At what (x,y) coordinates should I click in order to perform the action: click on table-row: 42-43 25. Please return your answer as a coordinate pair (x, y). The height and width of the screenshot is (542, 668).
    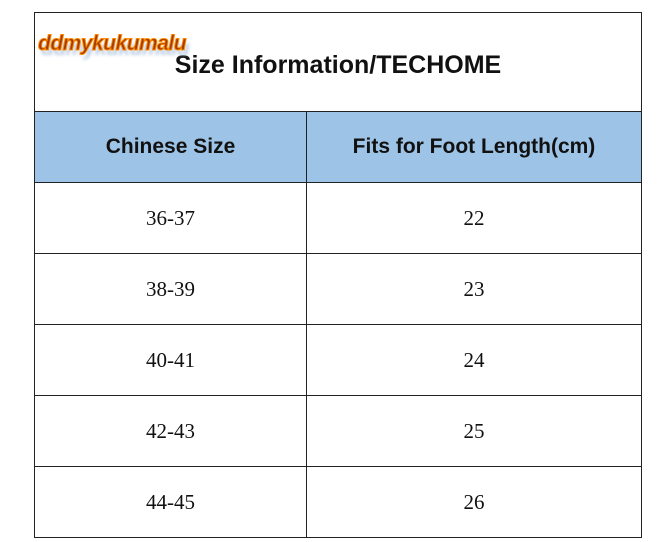
    Looking at the image, I should click on (338, 431).